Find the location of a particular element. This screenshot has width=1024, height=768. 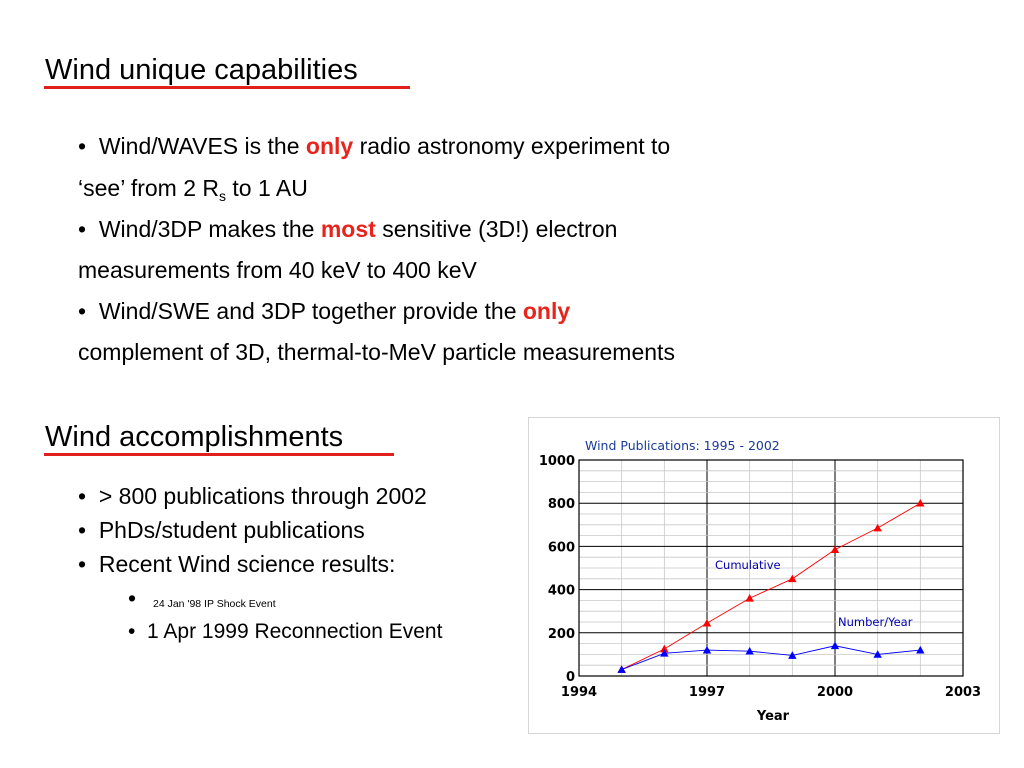

bullet-publications: • > 800 publications through 2002 is located at coordinates (252, 496).